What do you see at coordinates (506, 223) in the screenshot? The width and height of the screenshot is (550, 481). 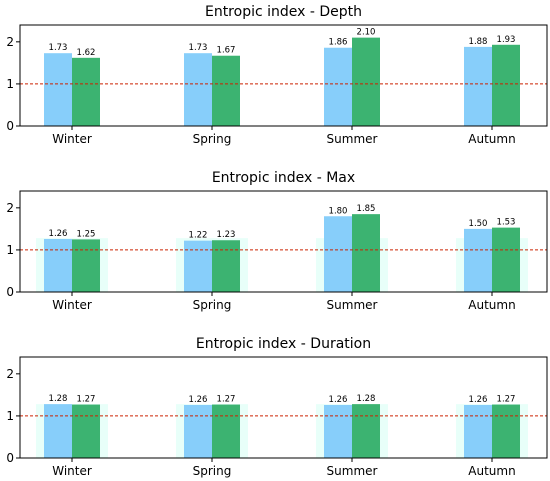 I see `data-label: 1.53` at bounding box center [506, 223].